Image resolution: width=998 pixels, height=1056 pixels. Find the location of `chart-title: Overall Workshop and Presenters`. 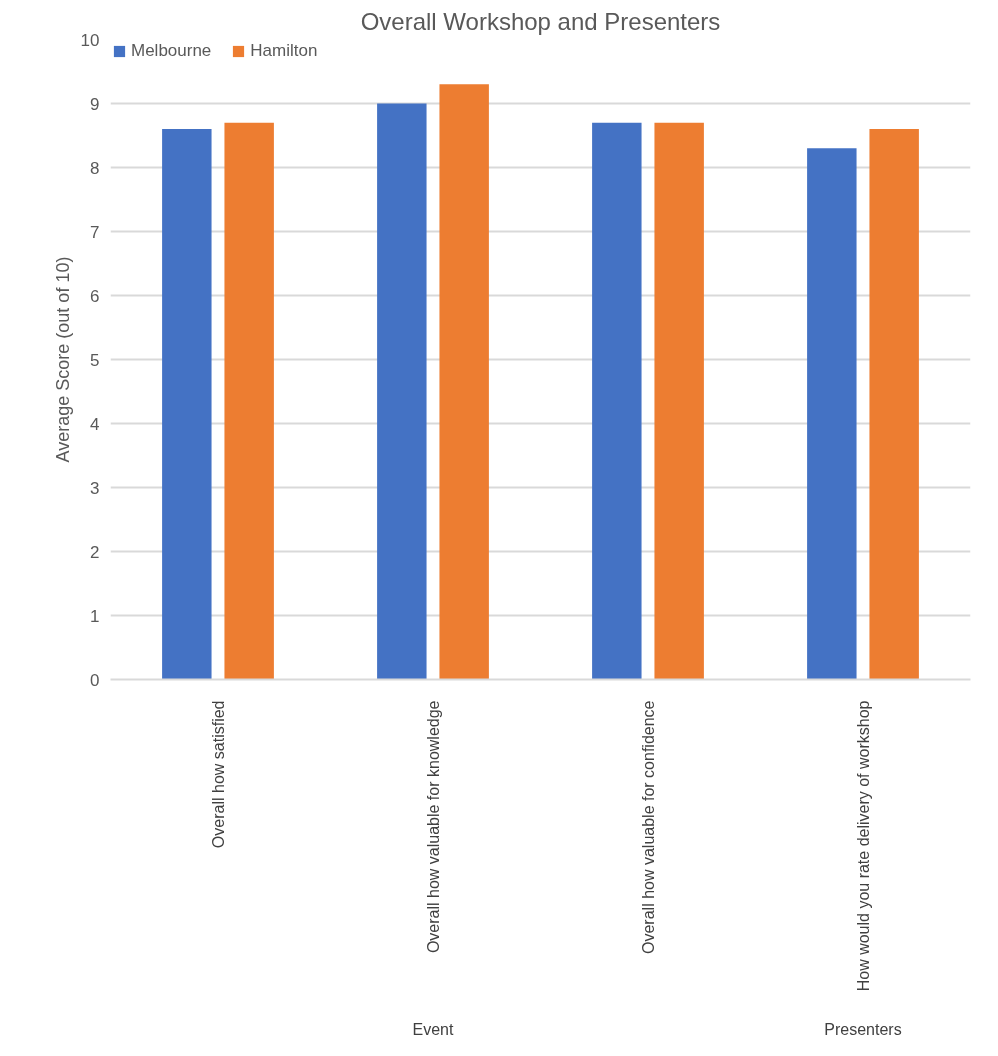

chart-title: Overall Workshop and Presenters is located at coordinates (540, 21).